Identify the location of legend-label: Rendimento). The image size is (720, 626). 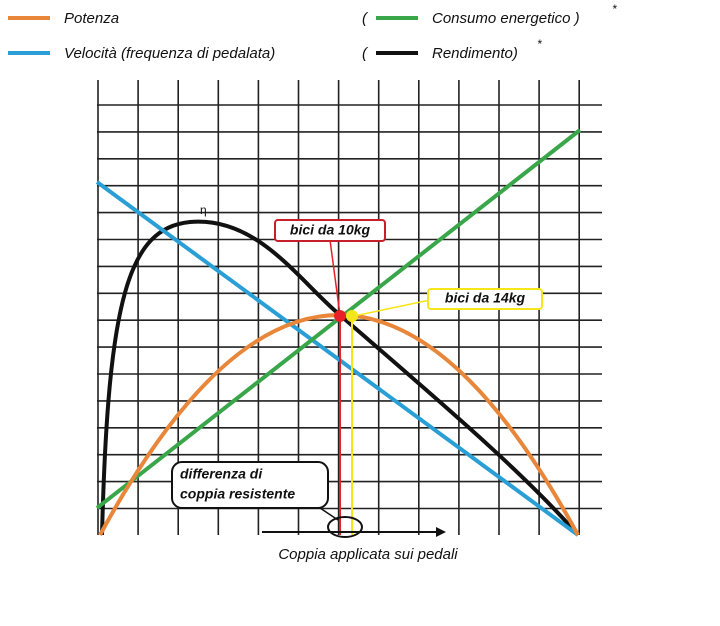
(475, 53).